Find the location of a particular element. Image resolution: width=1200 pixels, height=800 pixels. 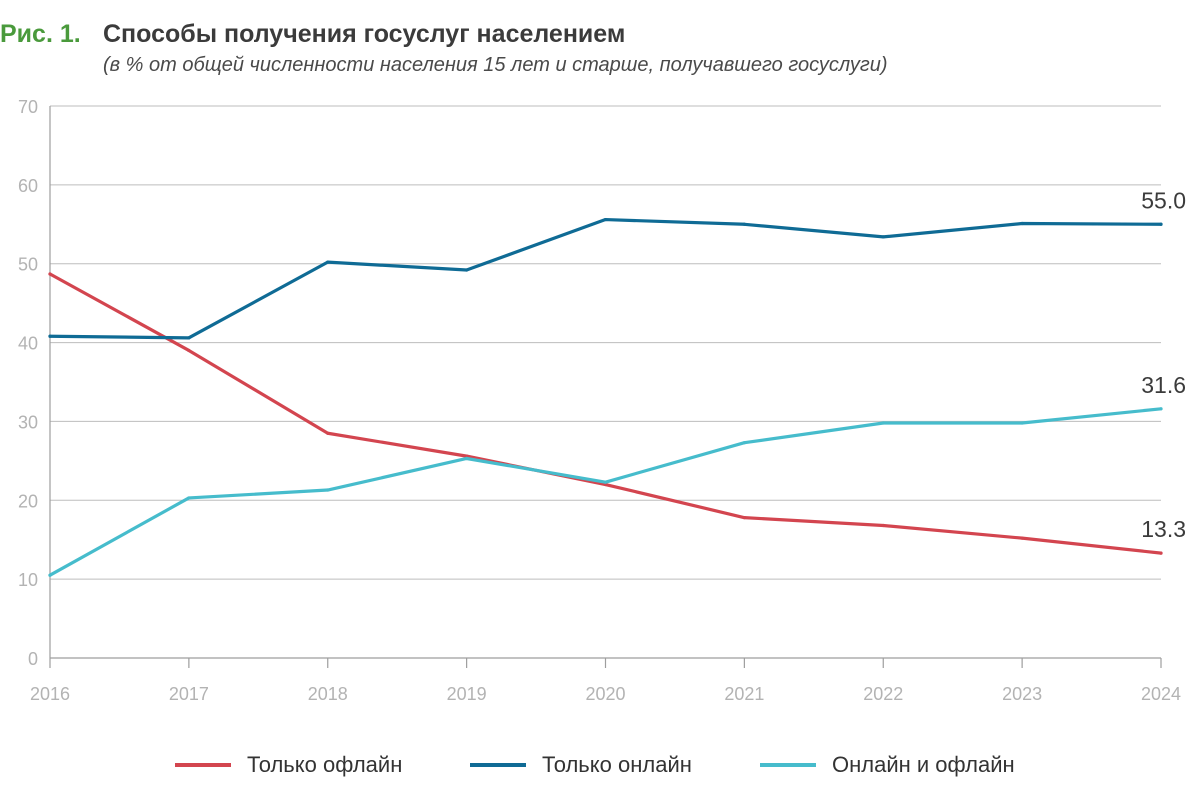

y-tick-label: 50 is located at coordinates (28, 265).